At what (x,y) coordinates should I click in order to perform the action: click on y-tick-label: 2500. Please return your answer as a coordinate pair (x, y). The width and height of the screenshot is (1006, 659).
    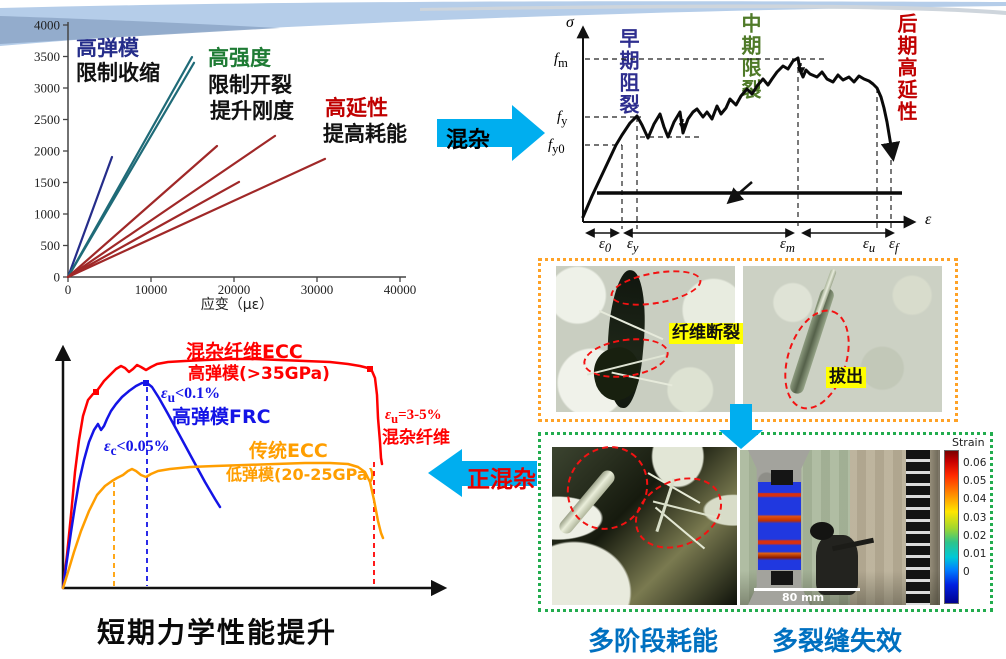
    Looking at the image, I should click on (47, 119).